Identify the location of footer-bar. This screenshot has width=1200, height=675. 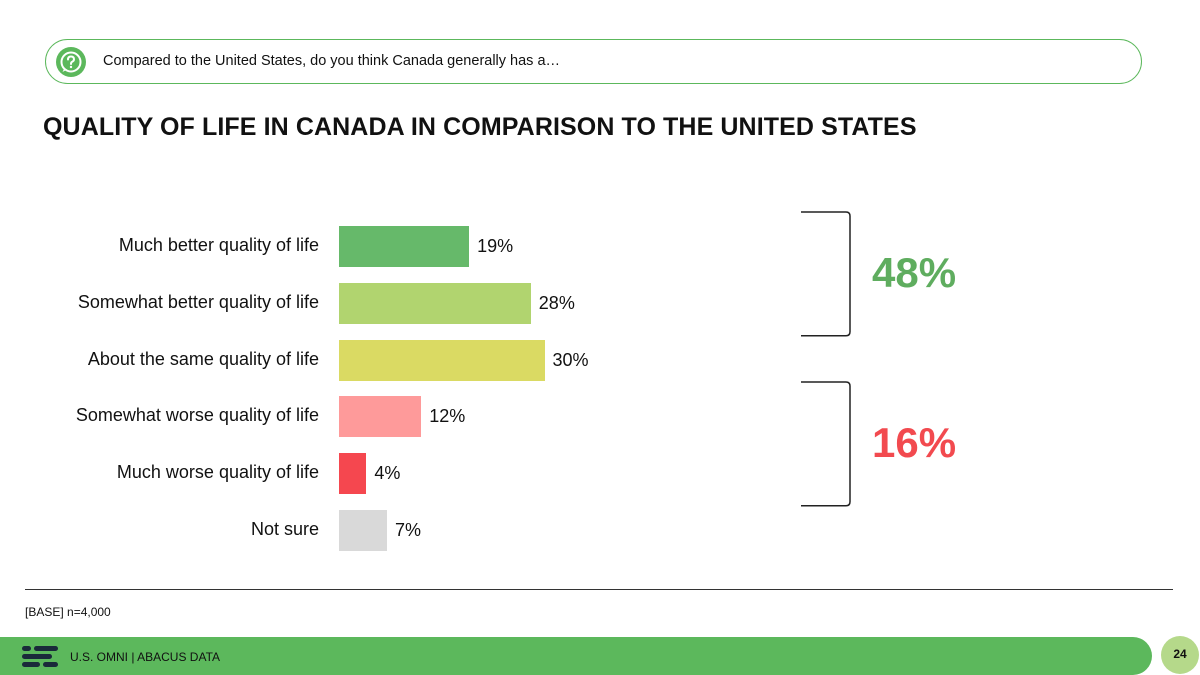
(576, 656).